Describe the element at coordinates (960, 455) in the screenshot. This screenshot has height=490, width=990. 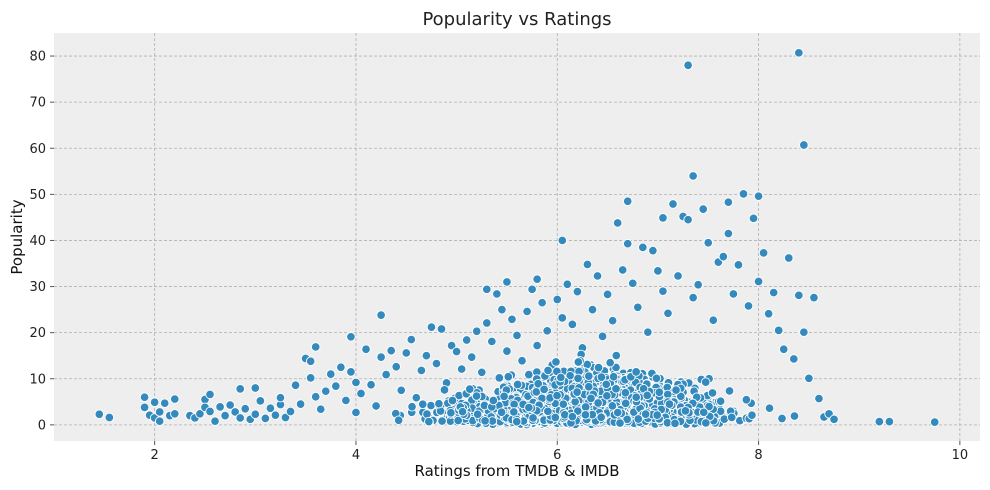
I see `x-tick-label: 10` at that location.